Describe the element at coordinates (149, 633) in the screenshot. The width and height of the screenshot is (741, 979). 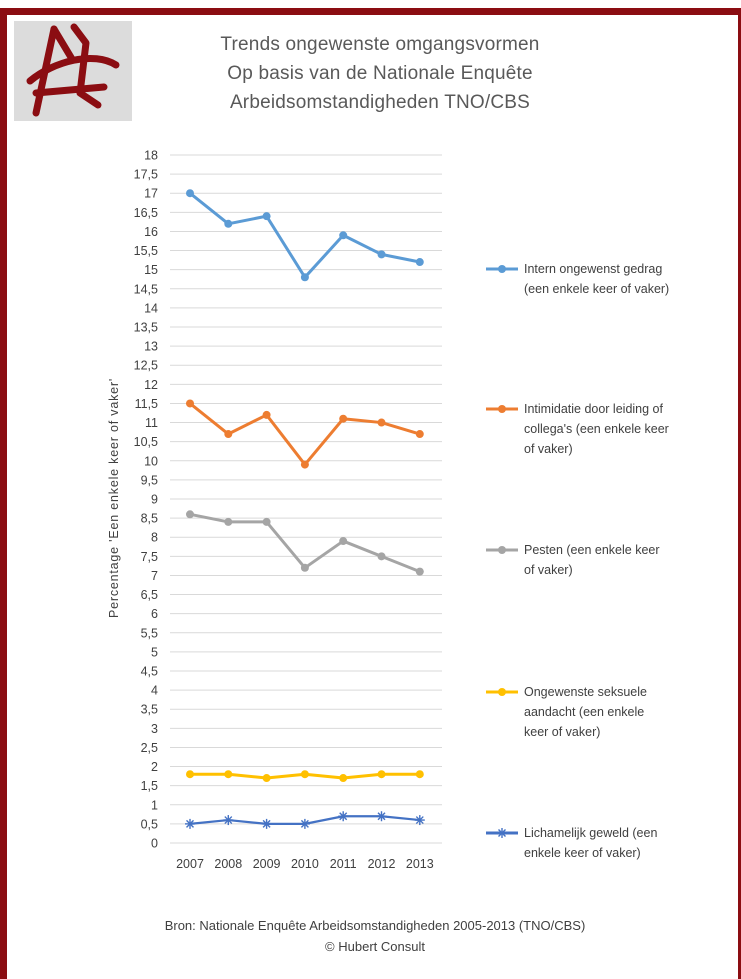
I see `y-tick-label: 5,5` at that location.